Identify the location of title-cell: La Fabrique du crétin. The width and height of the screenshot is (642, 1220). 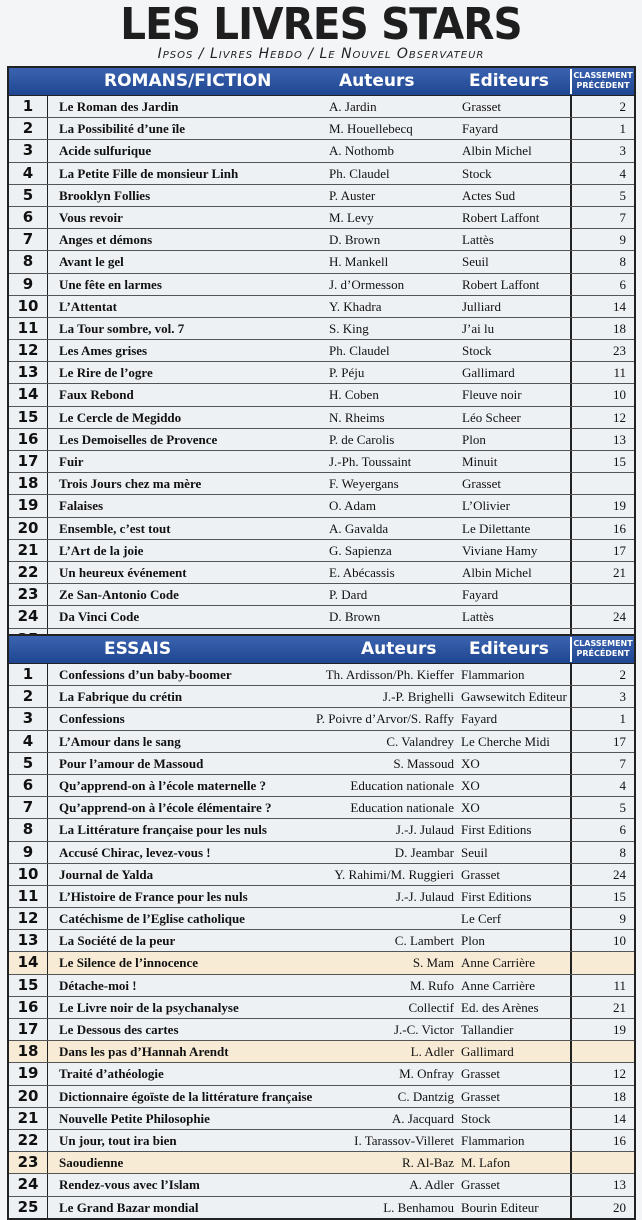
(121, 697).